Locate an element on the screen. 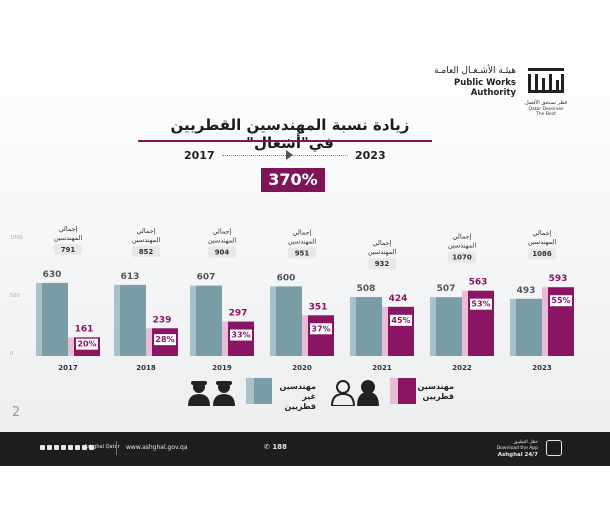  tiktok-icon is located at coordinates (84, 447).